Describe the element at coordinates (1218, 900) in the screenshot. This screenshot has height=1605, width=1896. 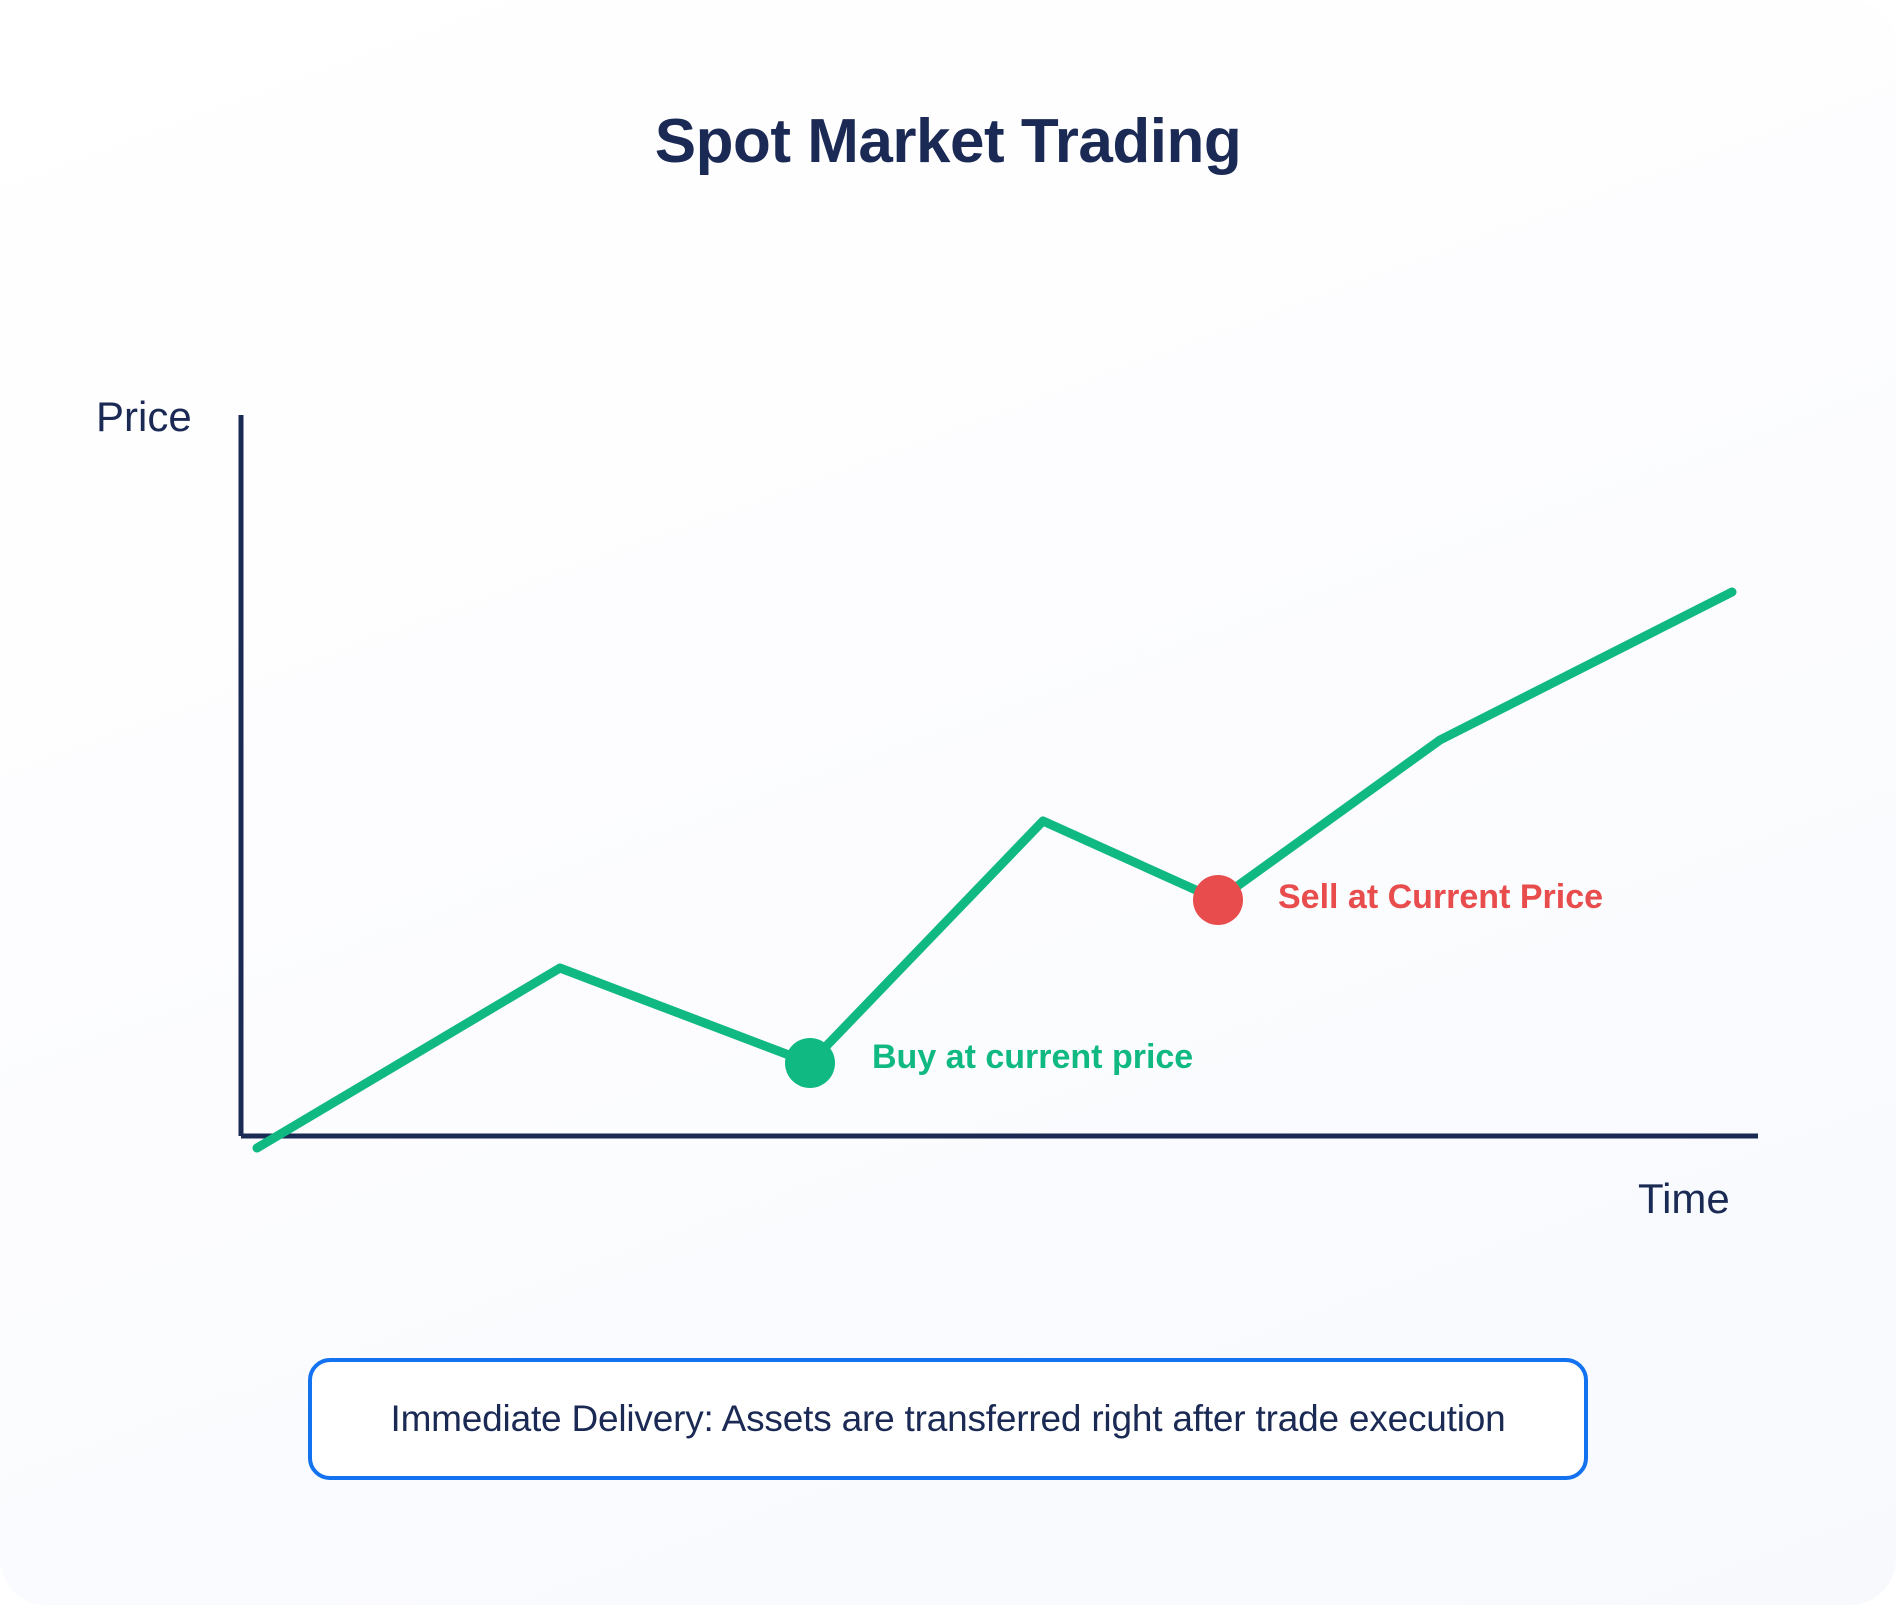
I see `sell-point-marker` at that location.